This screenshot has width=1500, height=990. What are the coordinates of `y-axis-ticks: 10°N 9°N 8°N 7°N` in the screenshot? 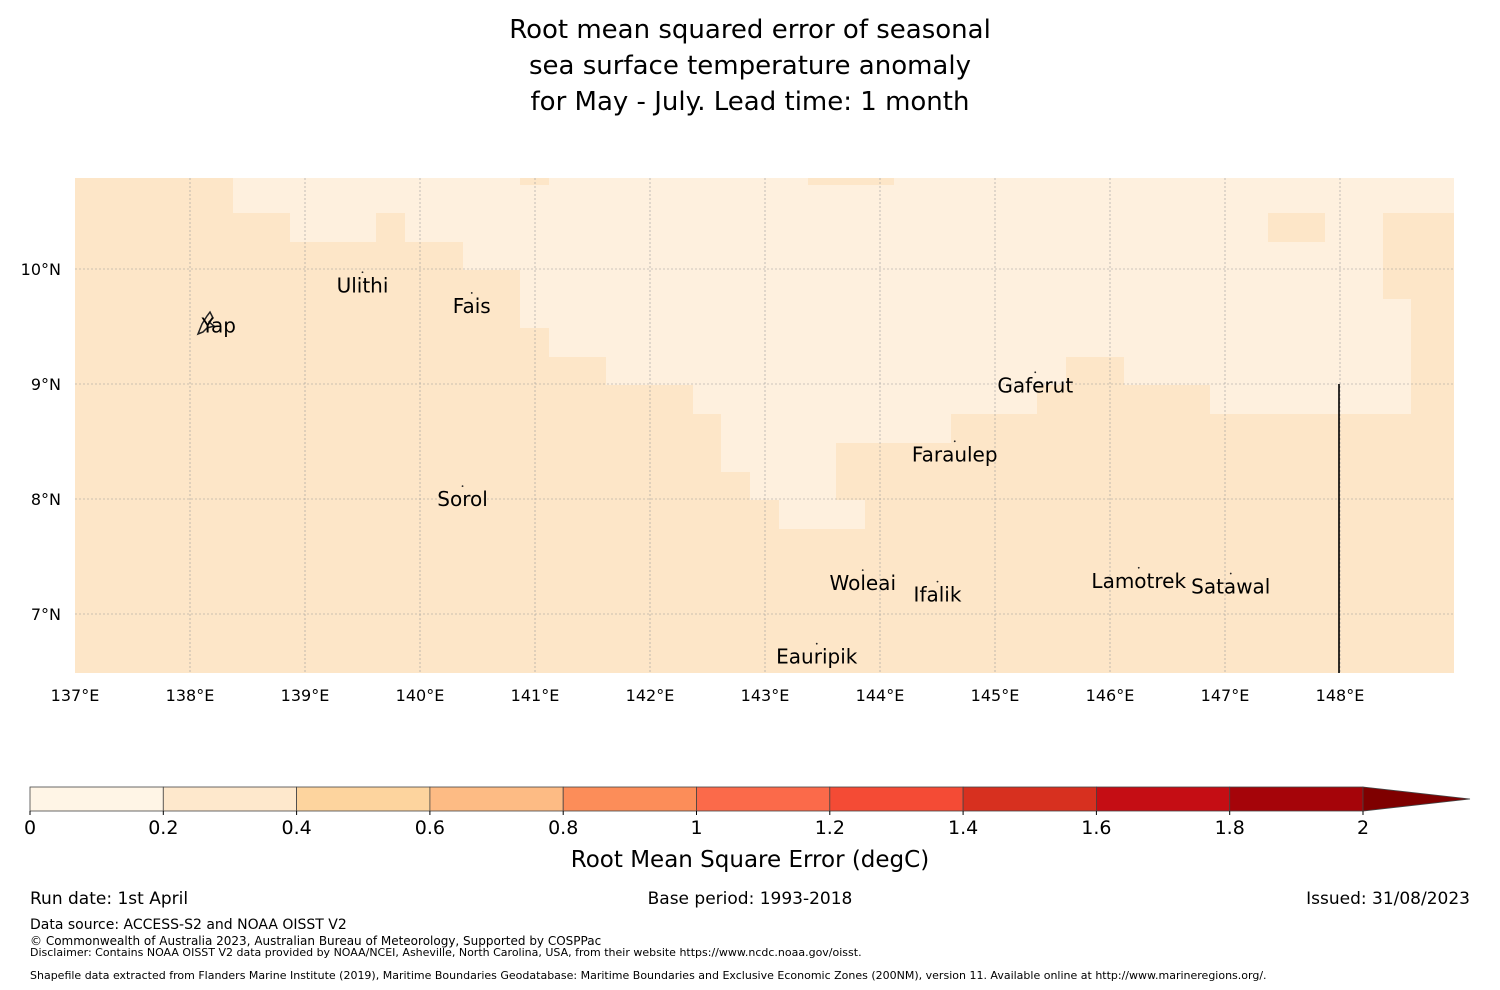 It's located at (41, 442).